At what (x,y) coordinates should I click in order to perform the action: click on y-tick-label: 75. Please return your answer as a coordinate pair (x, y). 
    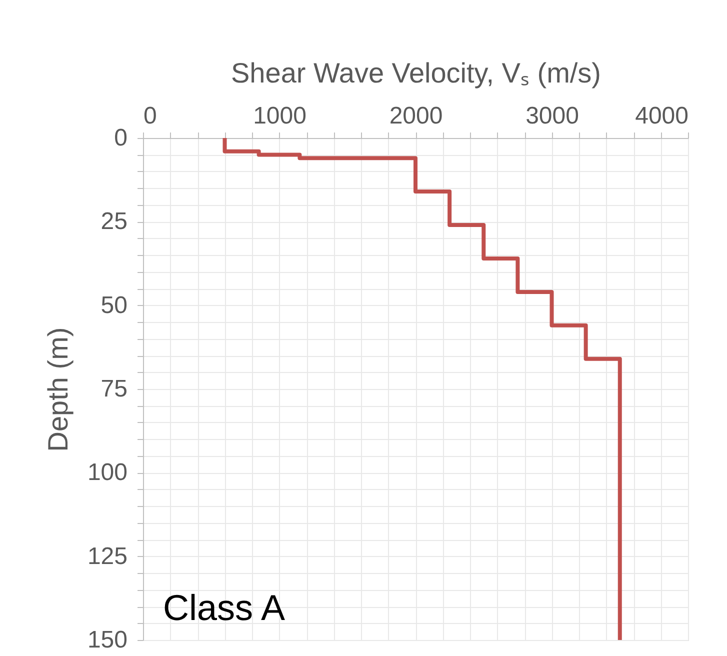
    Looking at the image, I should click on (114, 389).